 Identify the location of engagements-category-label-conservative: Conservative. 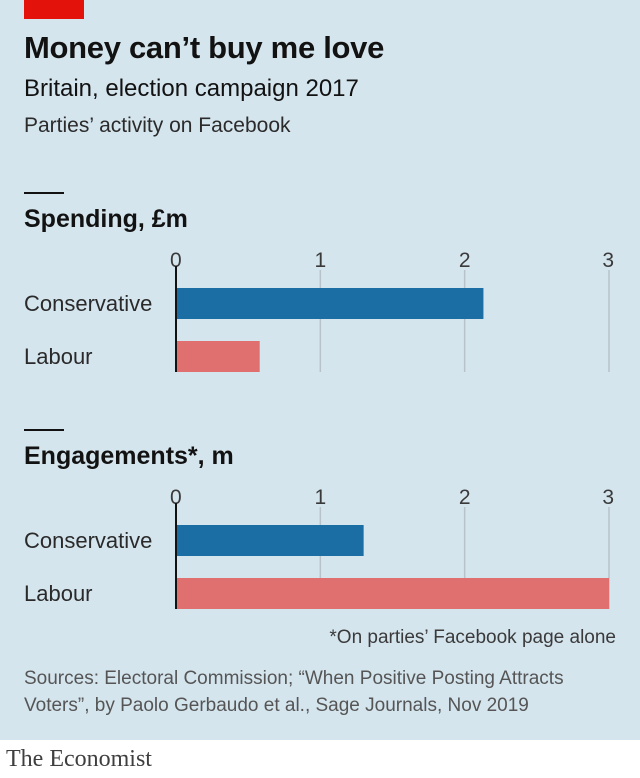
(88, 540).